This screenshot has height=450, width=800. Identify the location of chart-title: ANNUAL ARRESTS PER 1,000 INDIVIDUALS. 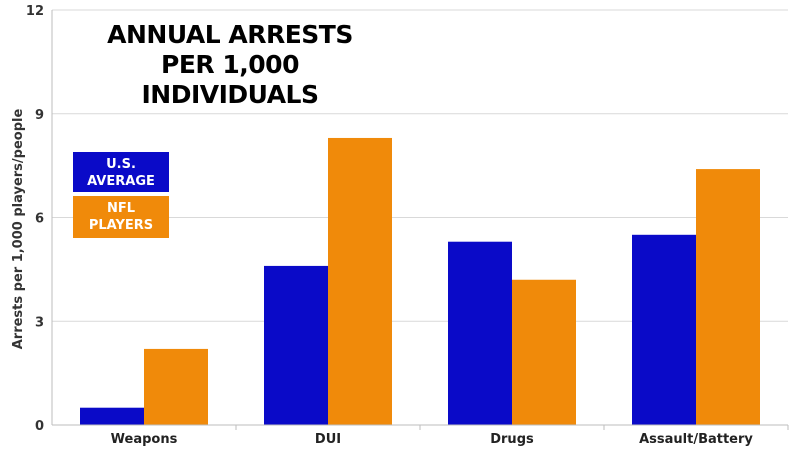
(230, 65).